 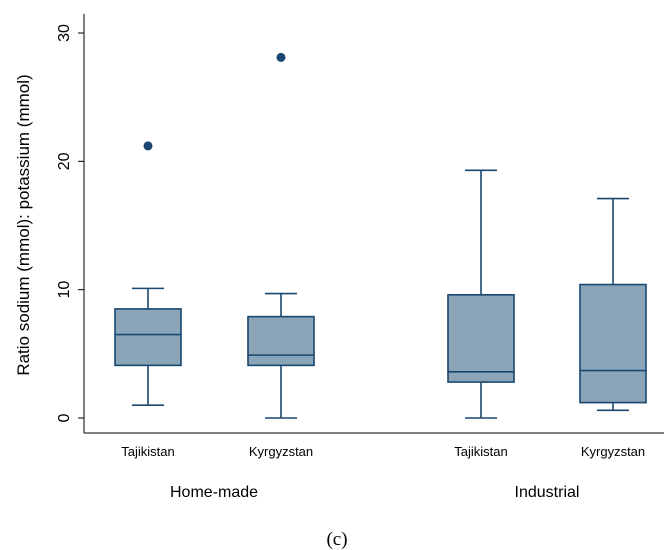 I want to click on box-industrialkyrgyzstan, so click(x=613, y=304).